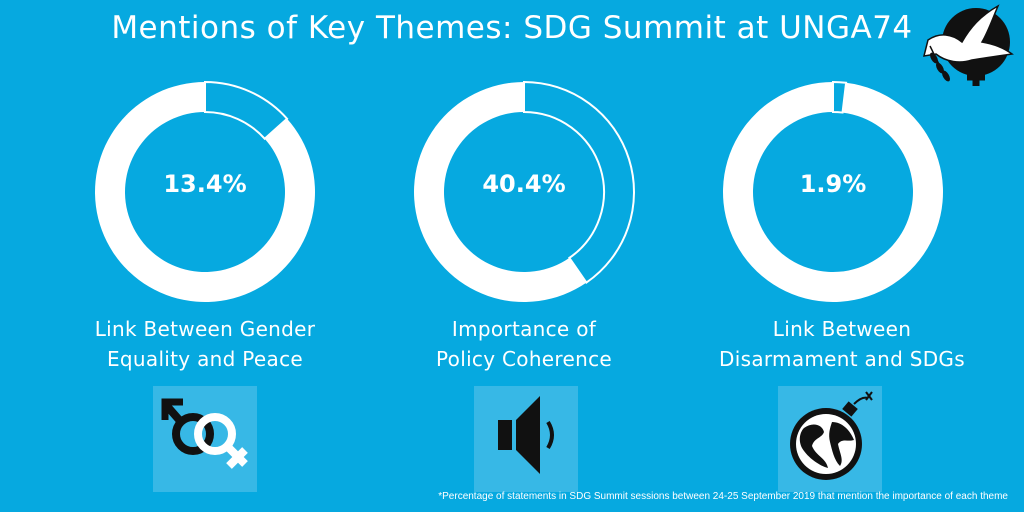  What do you see at coordinates (526, 435) in the screenshot?
I see `speaker-icon` at bounding box center [526, 435].